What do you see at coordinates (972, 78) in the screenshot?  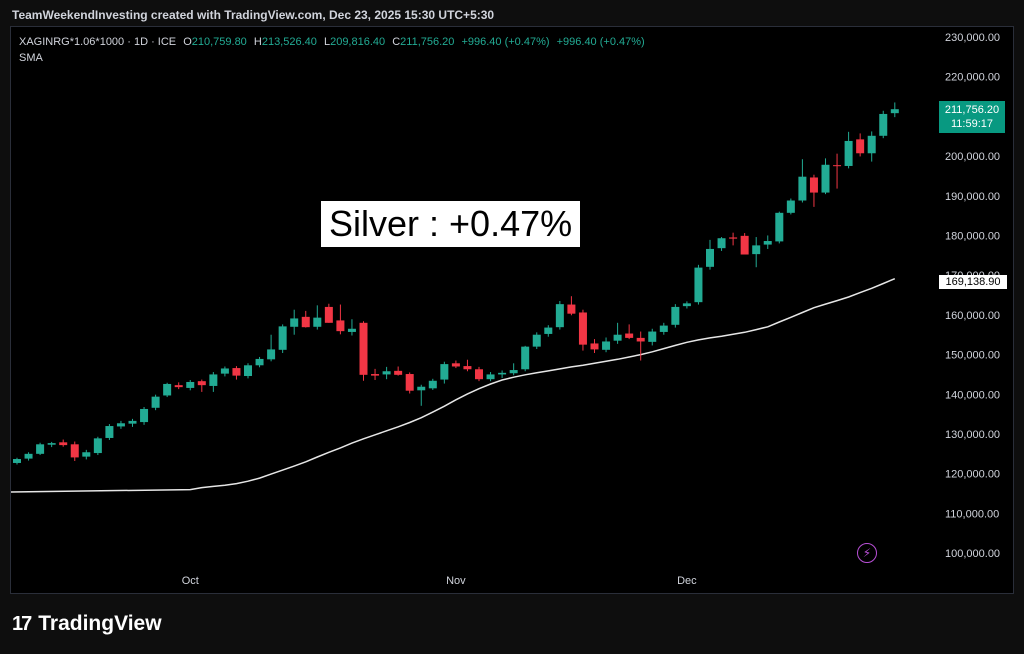 I see `y-tick-label: 220,000.00` at bounding box center [972, 78].